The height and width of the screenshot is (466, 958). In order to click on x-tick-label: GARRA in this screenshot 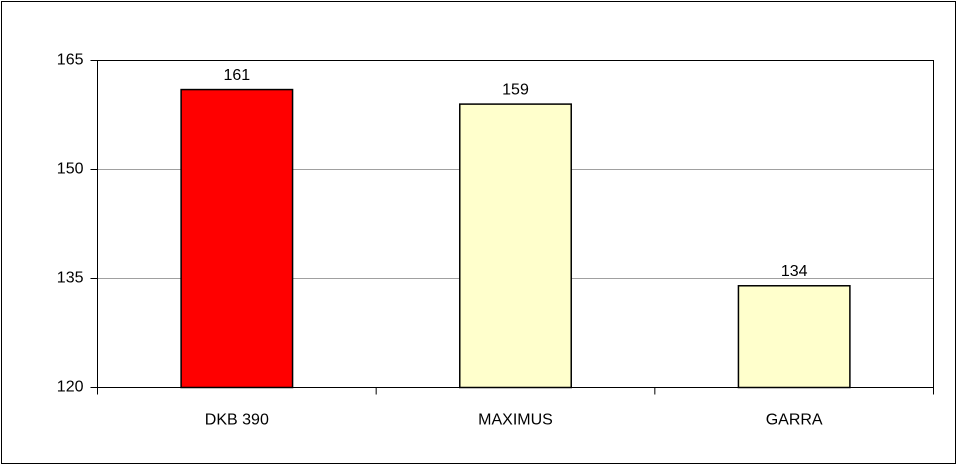, I will do `click(794, 420)`.